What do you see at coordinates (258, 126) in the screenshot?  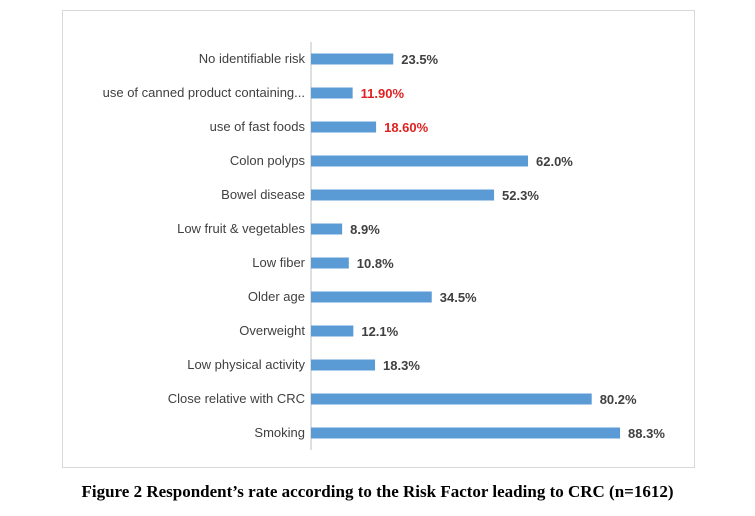 I see `category-label: use of fast foods` at bounding box center [258, 126].